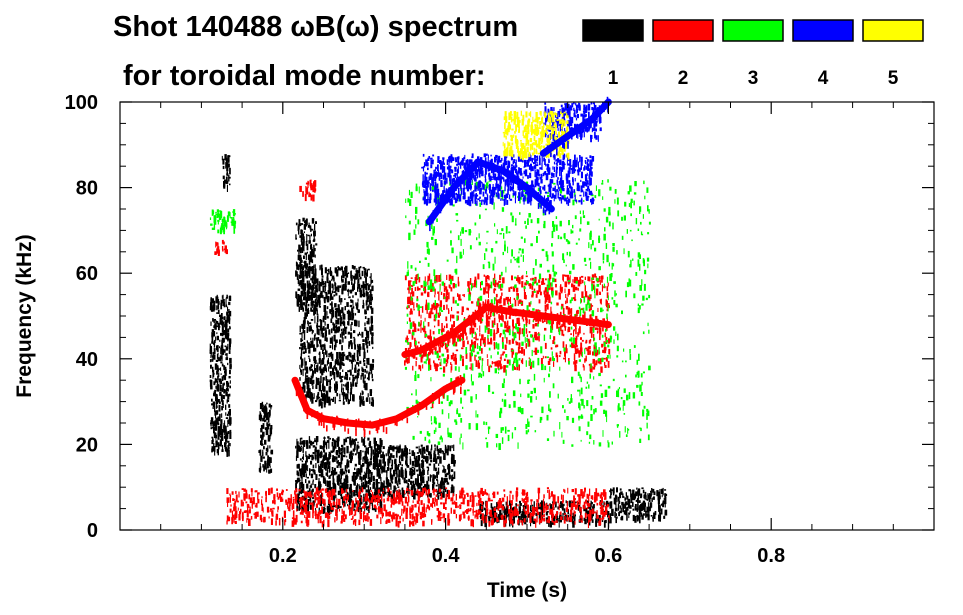 The width and height of the screenshot is (963, 615). What do you see at coordinates (753, 54) in the screenshot?
I see `legend: 1 2 3 4 5` at bounding box center [753, 54].